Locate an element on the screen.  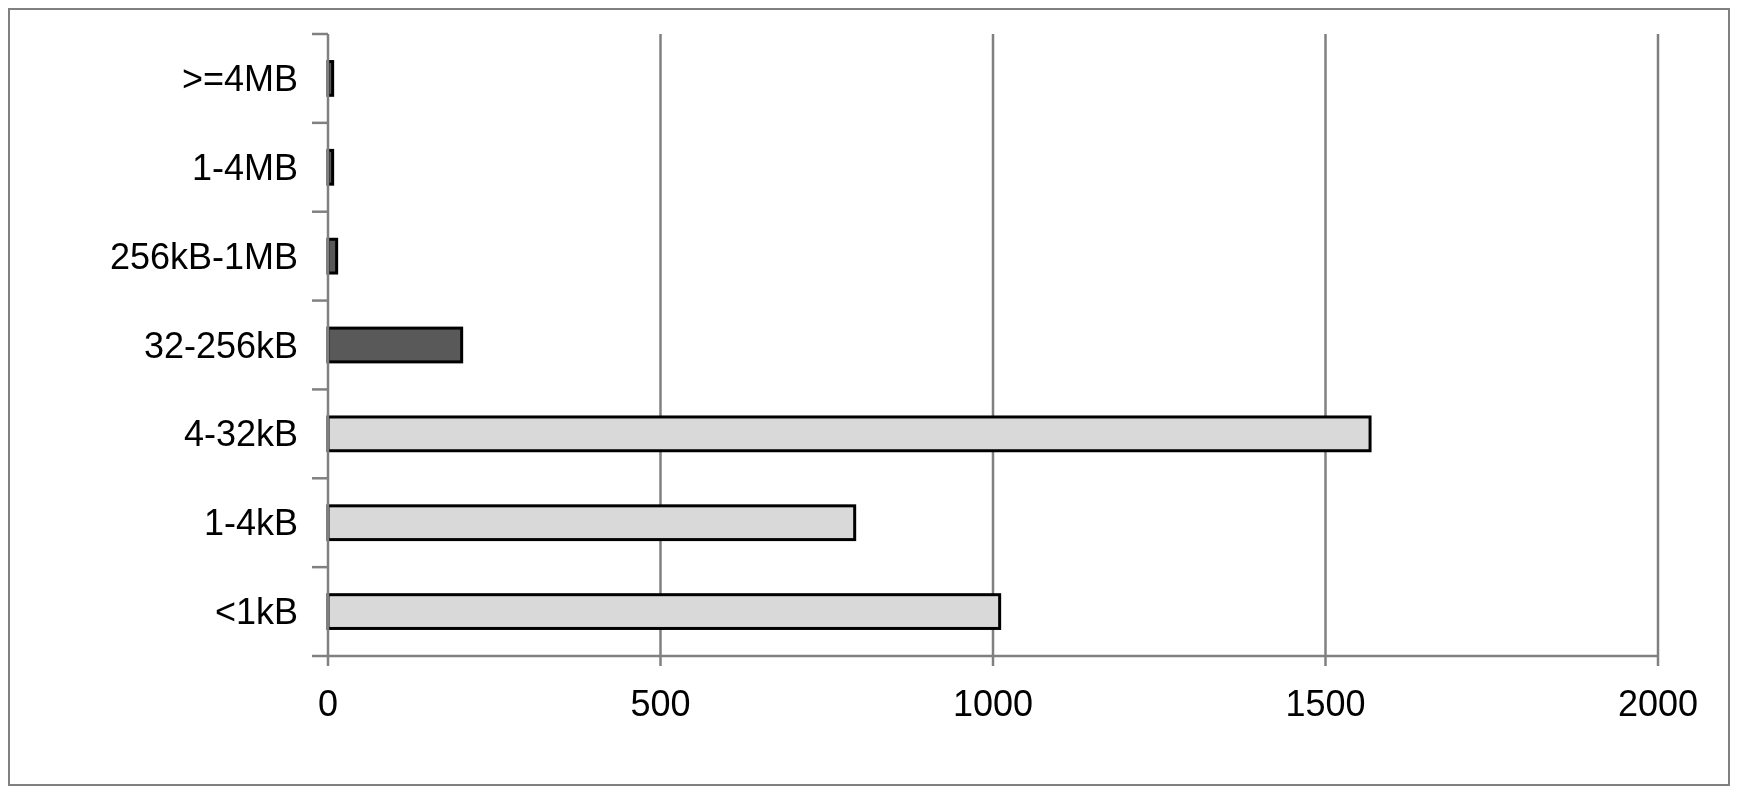
y-tick-label: >=4MB is located at coordinates (239, 79).